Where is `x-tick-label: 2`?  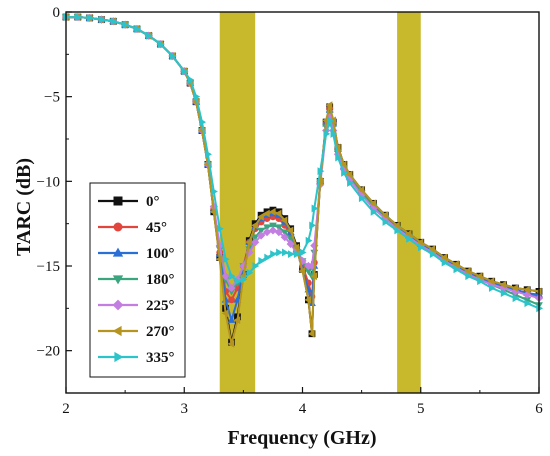
x-tick-label: 2 is located at coordinates (66, 409).